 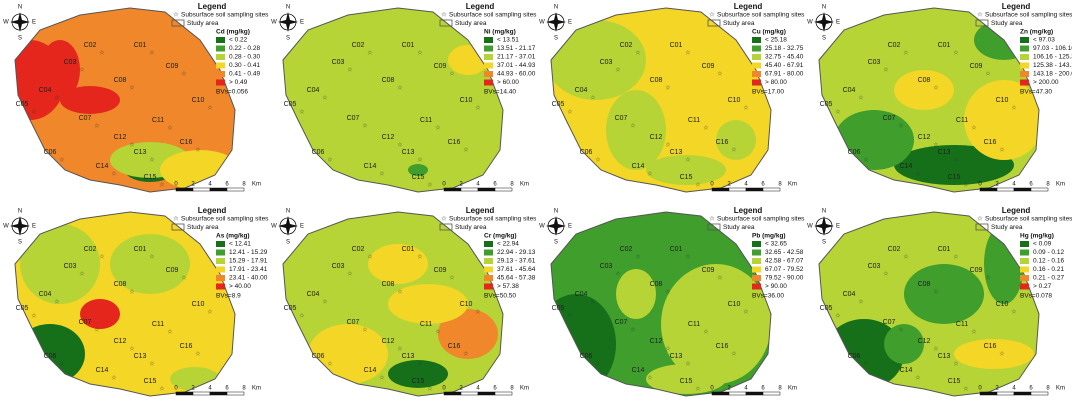 What do you see at coordinates (426, 324) in the screenshot?
I see `region-label: C11` at bounding box center [426, 324].